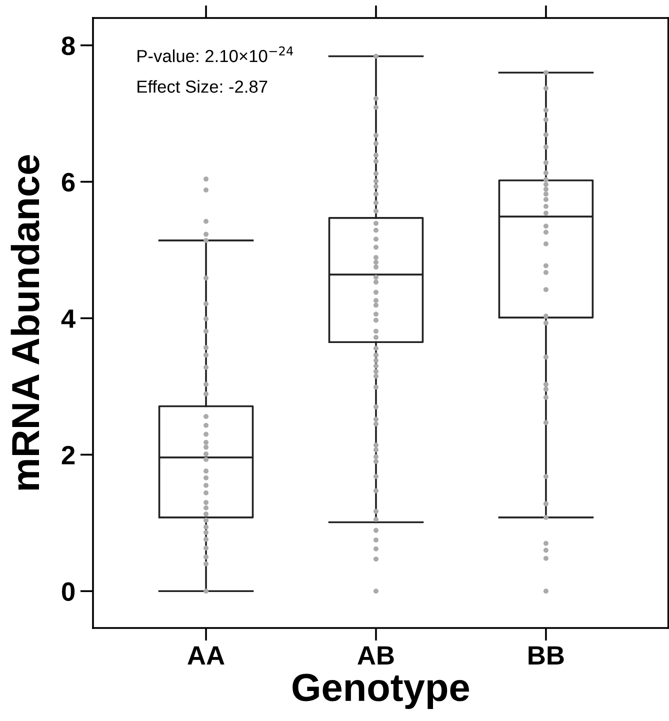 The height and width of the screenshot is (721, 669). I want to click on x-axis-title: Genotype, so click(381, 691).